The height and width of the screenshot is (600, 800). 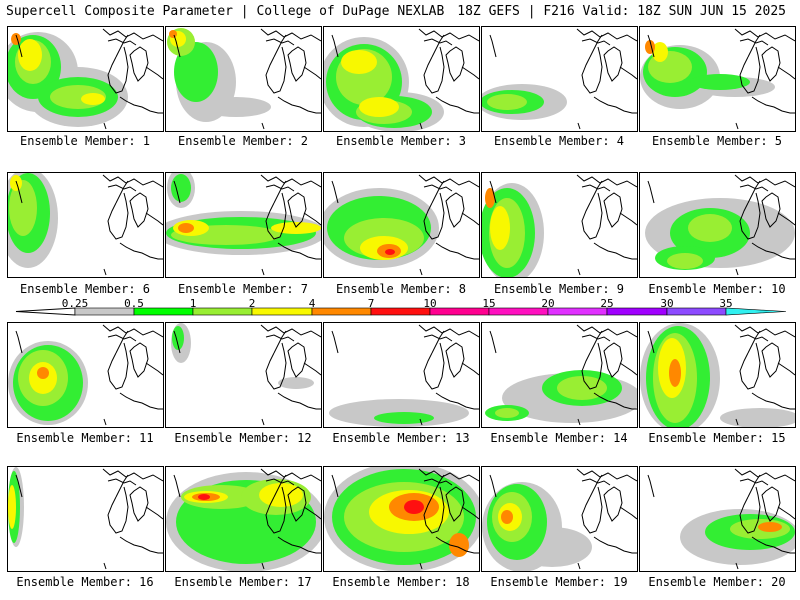 I want to click on member-label: Ensemble Member: 2, so click(x=243, y=141).